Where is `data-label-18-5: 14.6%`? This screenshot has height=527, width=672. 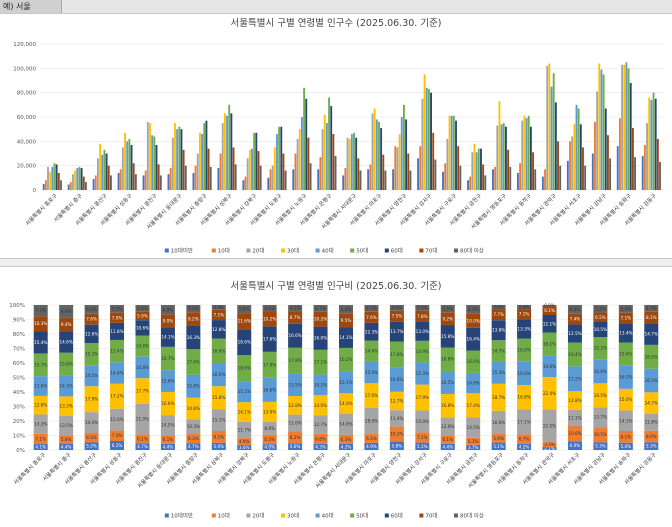
data-label-18-5: 14.6% is located at coordinates (473, 383).